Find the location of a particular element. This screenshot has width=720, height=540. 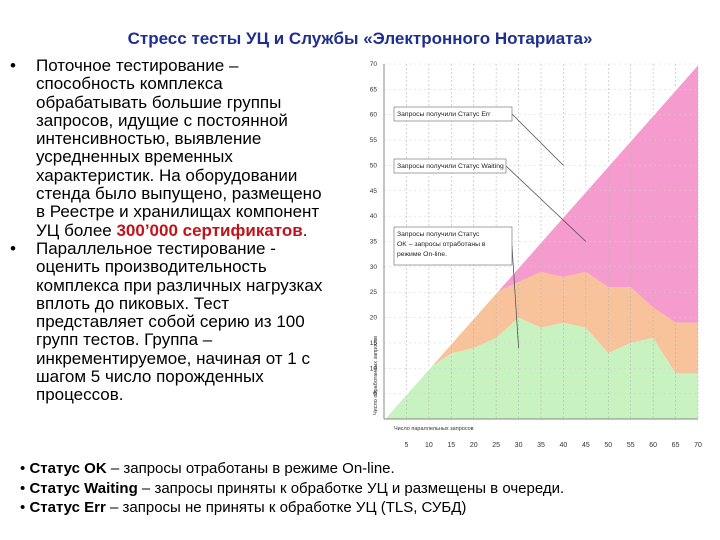

y-tick-label: 35 is located at coordinates (374, 242).